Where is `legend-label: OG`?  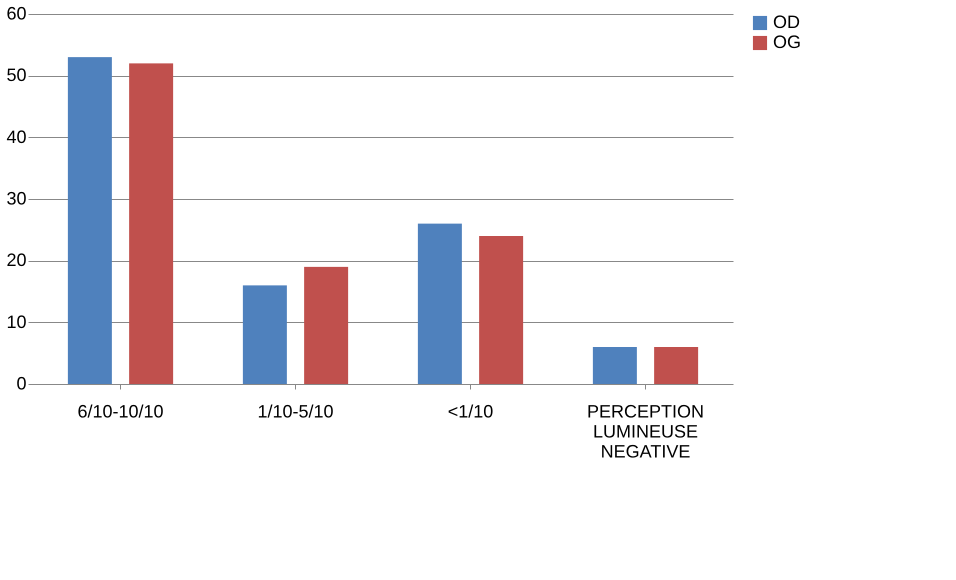
legend-label: OG is located at coordinates (787, 42).